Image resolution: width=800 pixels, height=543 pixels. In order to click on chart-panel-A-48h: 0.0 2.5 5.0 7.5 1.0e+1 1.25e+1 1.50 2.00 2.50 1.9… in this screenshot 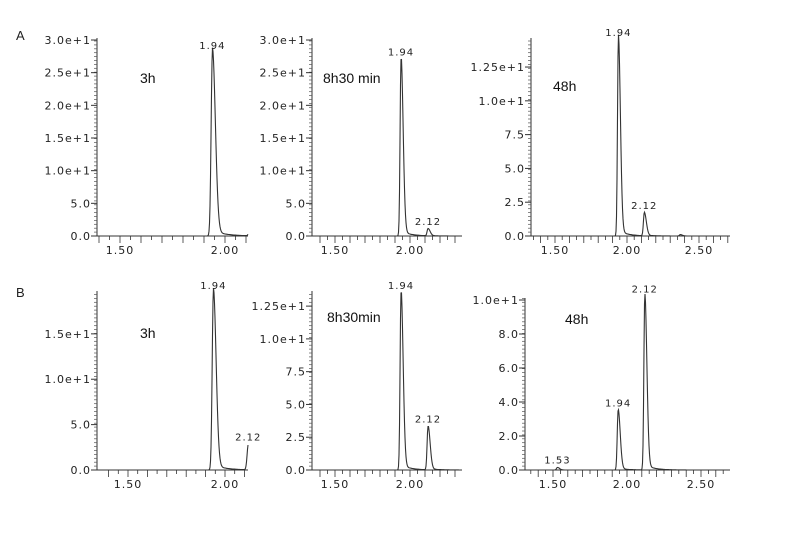, I will do `click(600, 142)`.